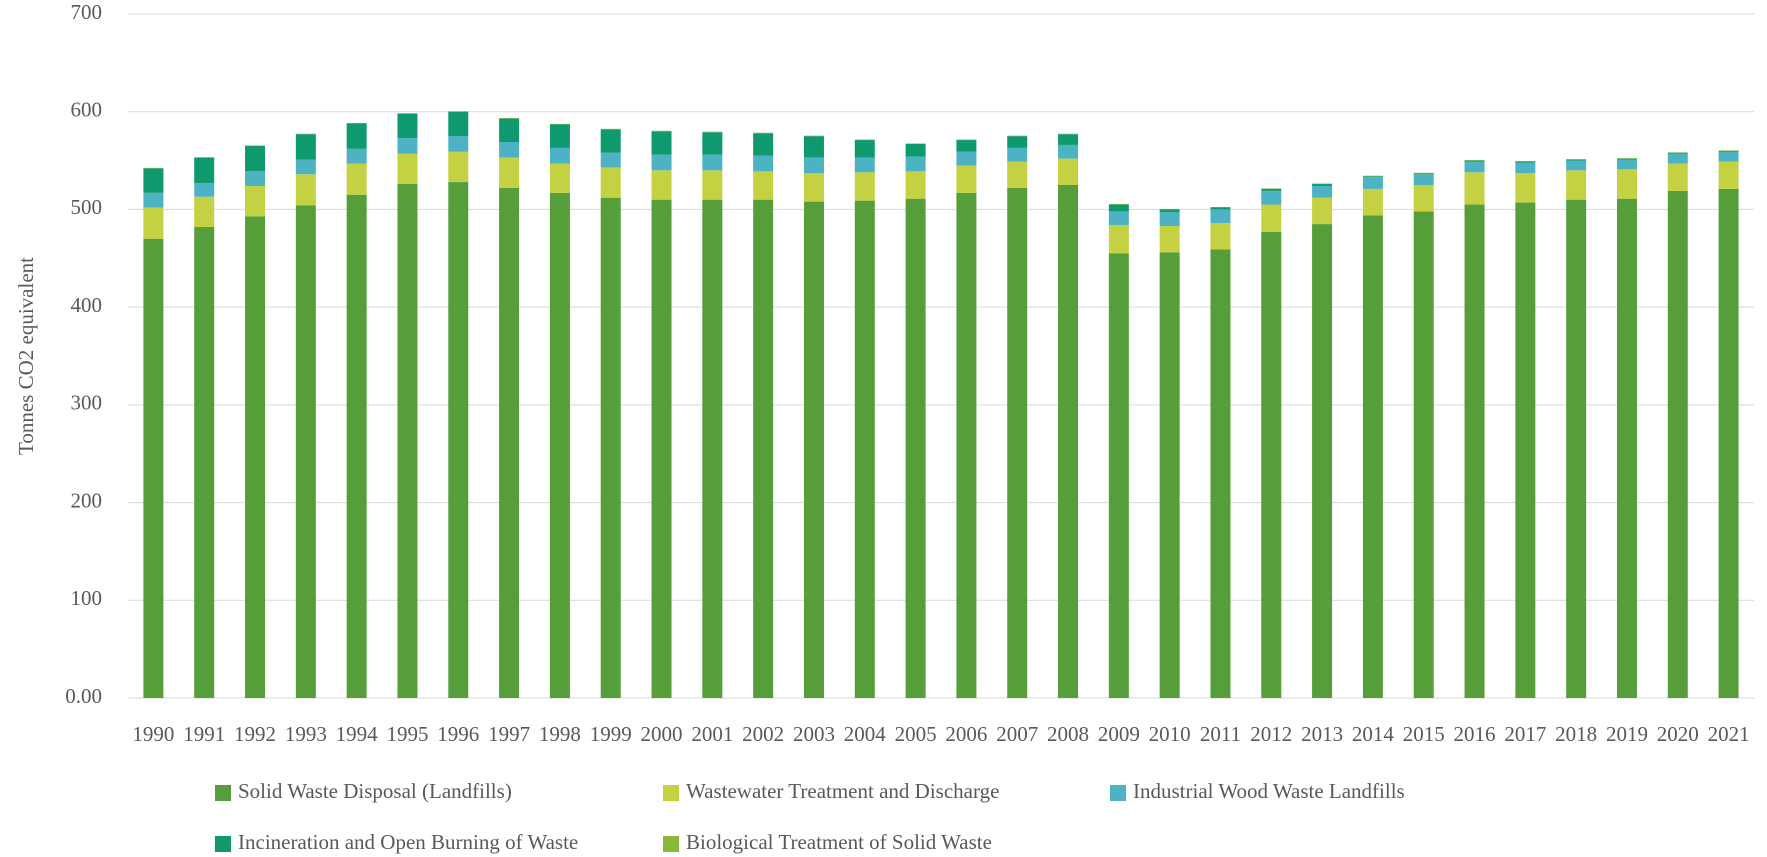  I want to click on x-tick-label: 2009, so click(1119, 734).